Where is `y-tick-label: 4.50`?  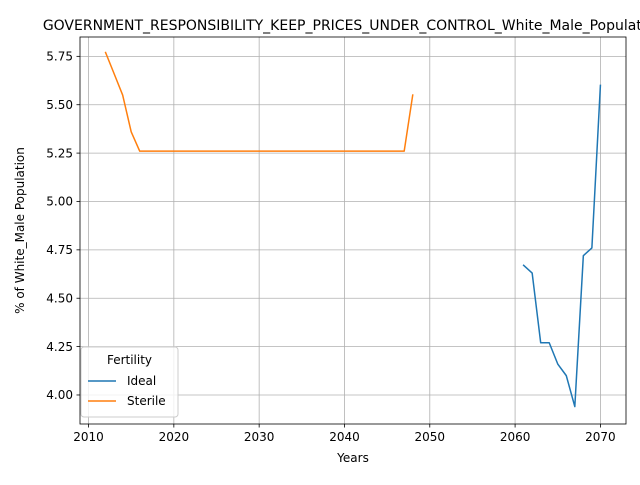 y-tick-label: 4.50 is located at coordinates (59, 298).